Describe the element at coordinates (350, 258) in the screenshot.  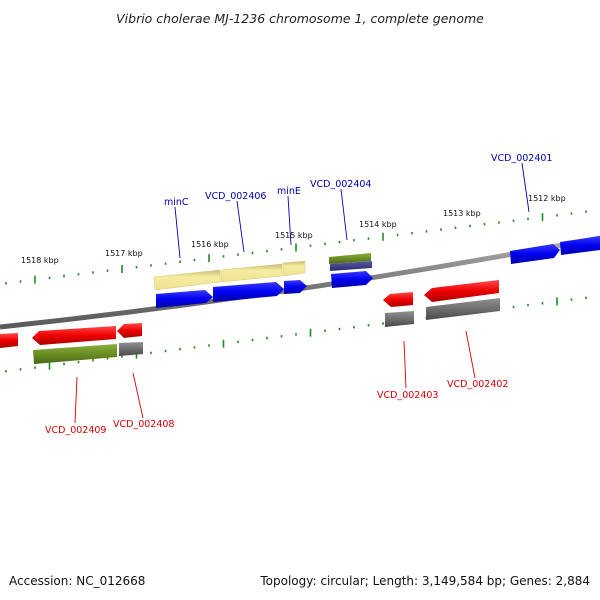
I see `gene-vcd-002404-bar` at that location.